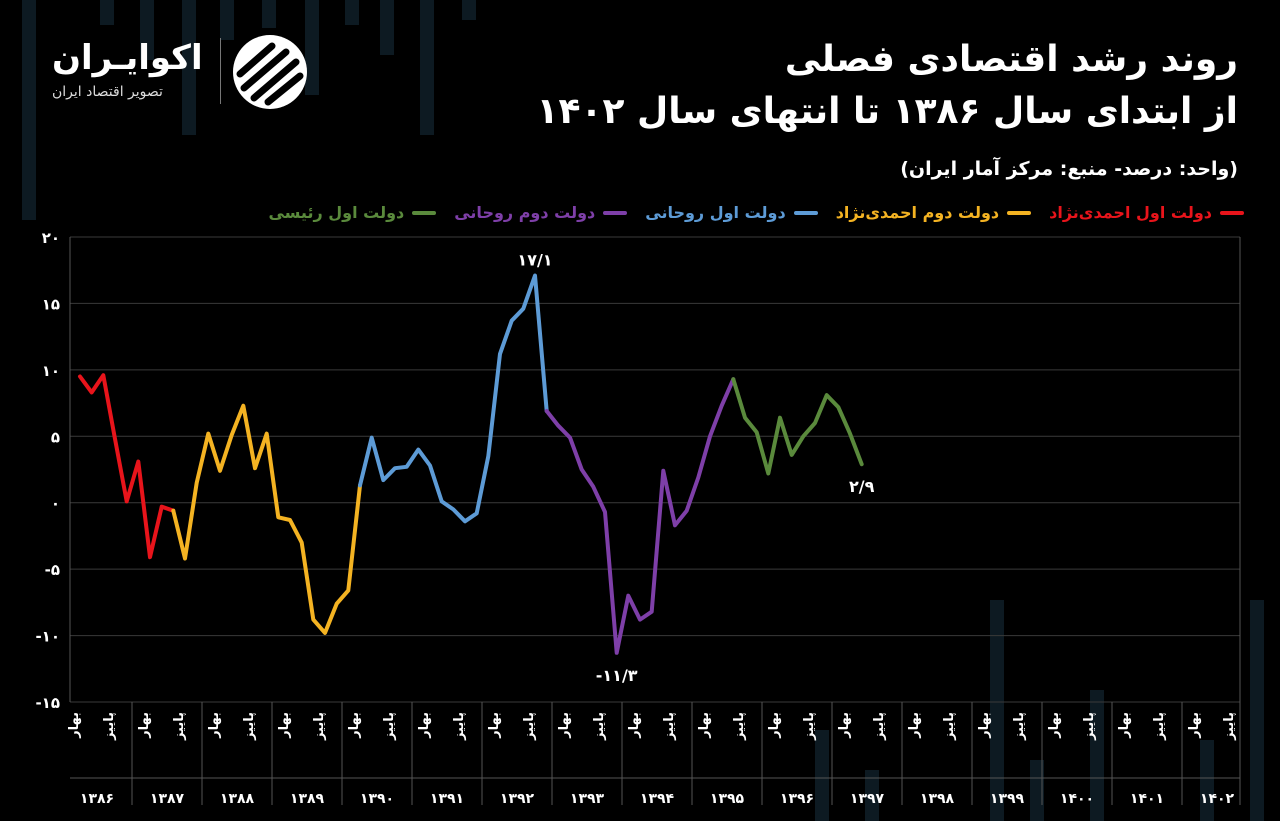 The height and width of the screenshot is (821, 1280). Describe the element at coordinates (237, 799) in the screenshot. I see `year-label: ۱۳۸۸` at that location.